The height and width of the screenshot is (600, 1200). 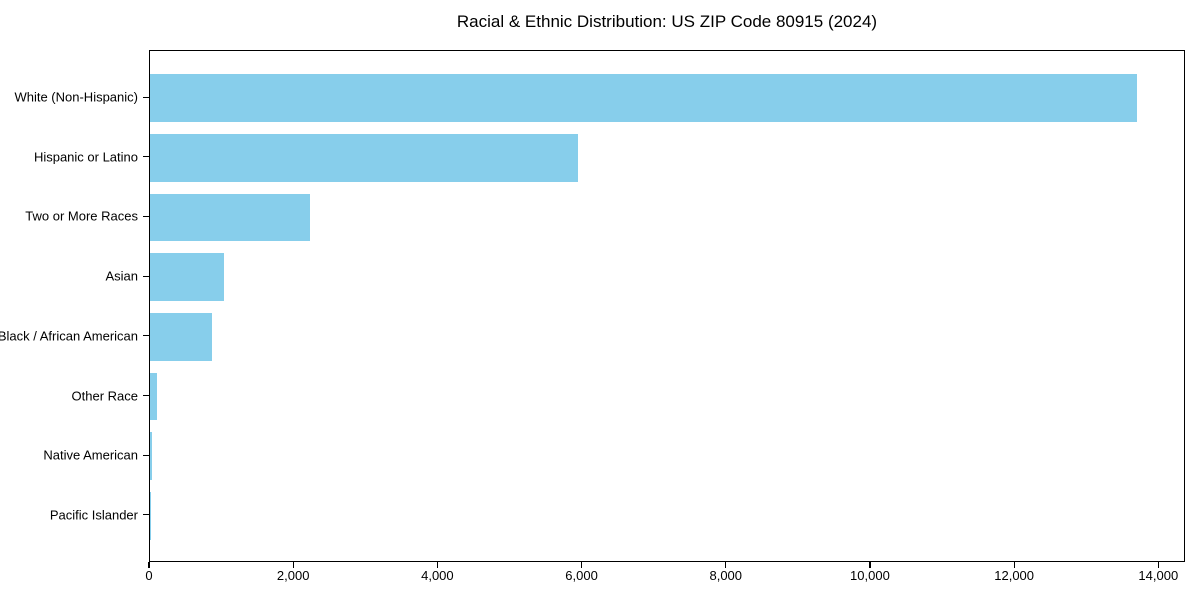 I want to click on y-tick-label: Asian, so click(x=121, y=276).